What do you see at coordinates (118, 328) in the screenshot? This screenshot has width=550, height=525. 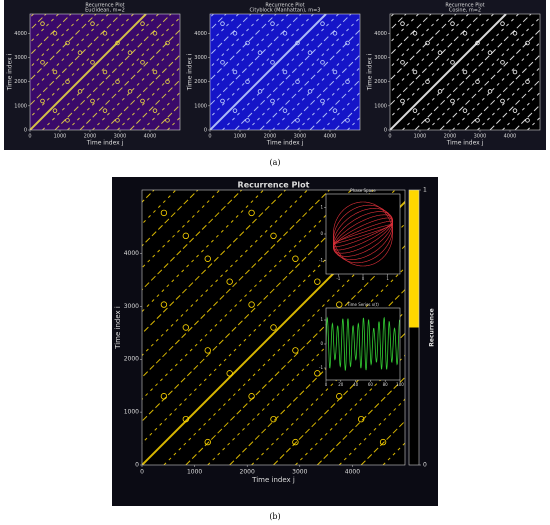 I see `y-axis-label: Time index i` at bounding box center [118, 328].